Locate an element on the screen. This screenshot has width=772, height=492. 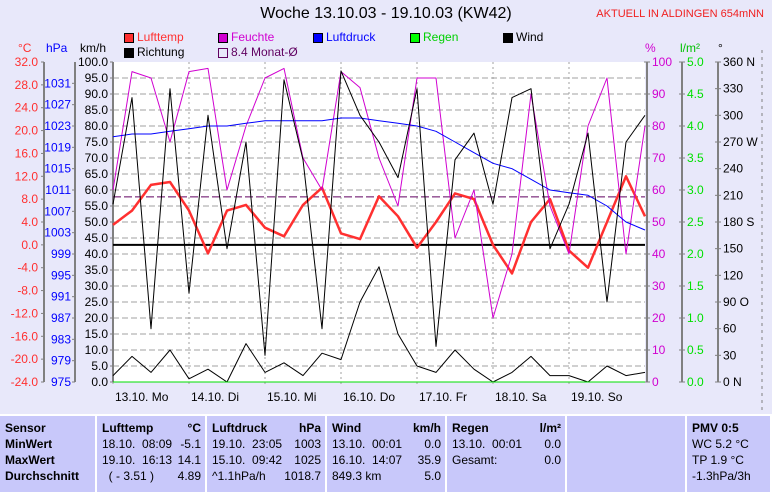
wind-tick-label: 60.0 is located at coordinates (97, 190).